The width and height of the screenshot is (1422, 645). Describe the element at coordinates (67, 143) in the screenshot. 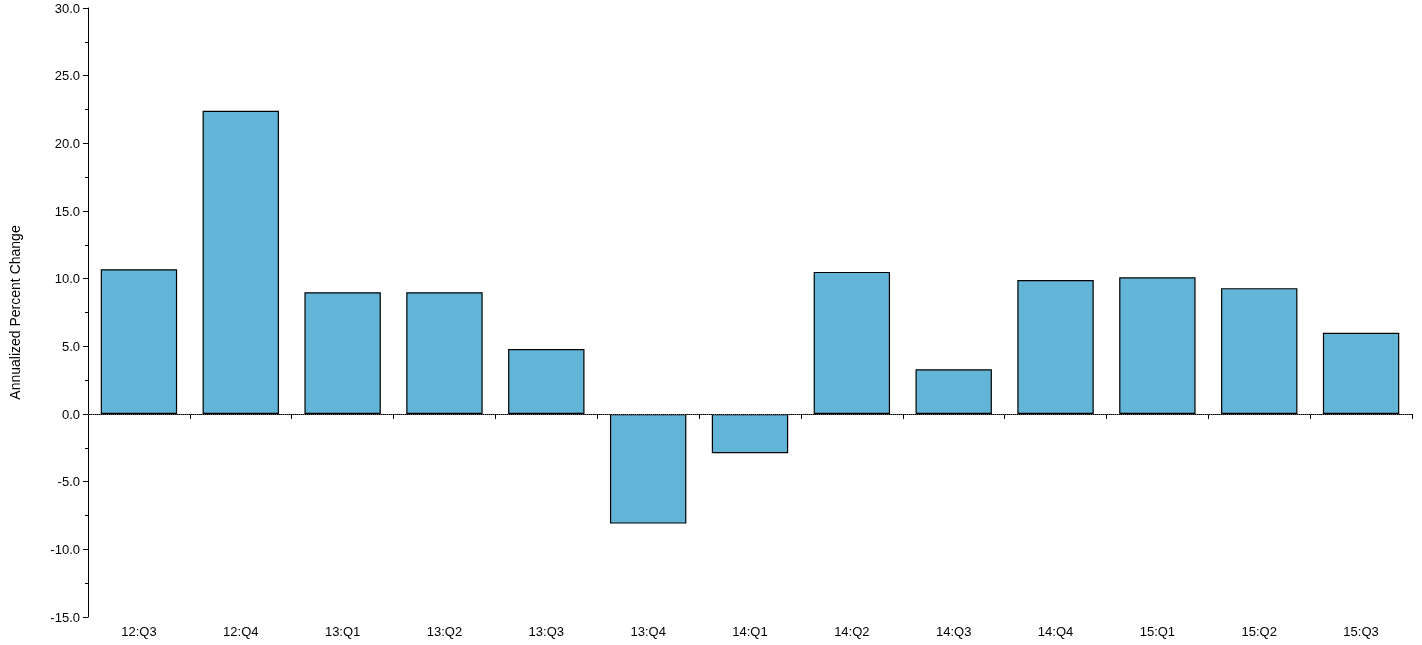

I see `y-tick-label: 20.0` at that location.